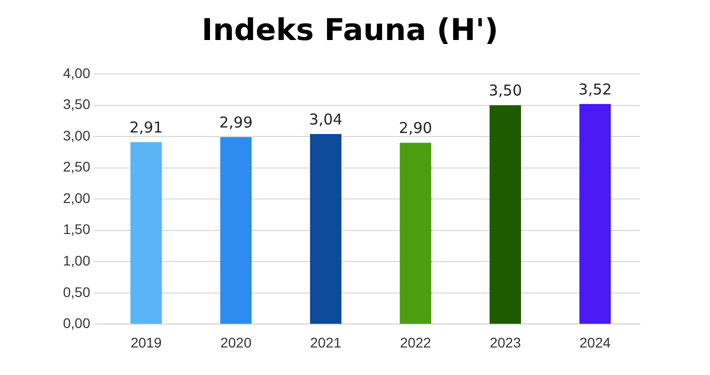 Image resolution: width=710 pixels, height=375 pixels. Describe the element at coordinates (76, 166) in the screenshot. I see `y-tick-label: 2,50` at that location.